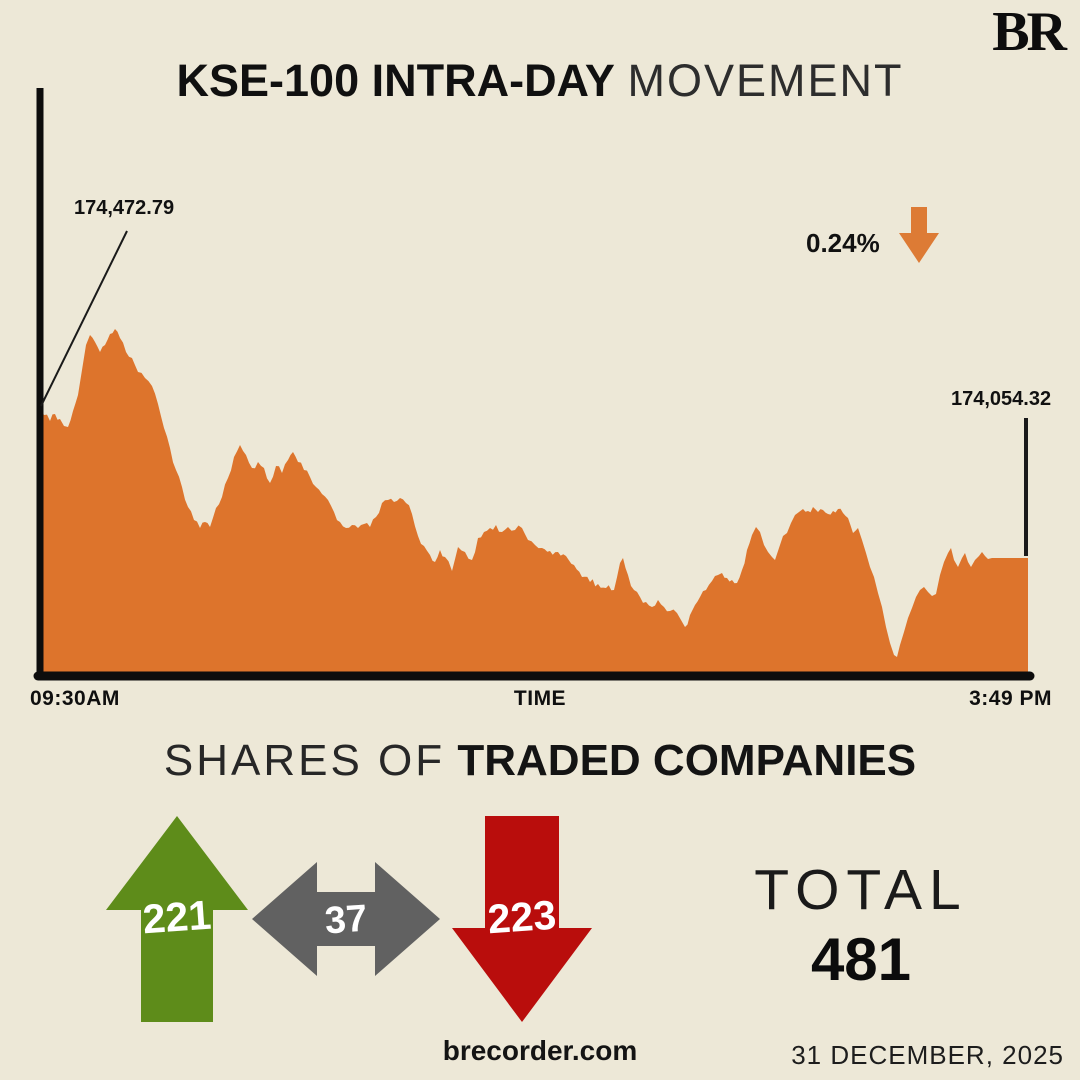  I want to click on page-title: KSE-100 INTRA-DAY MOVEMENT, so click(540, 81).